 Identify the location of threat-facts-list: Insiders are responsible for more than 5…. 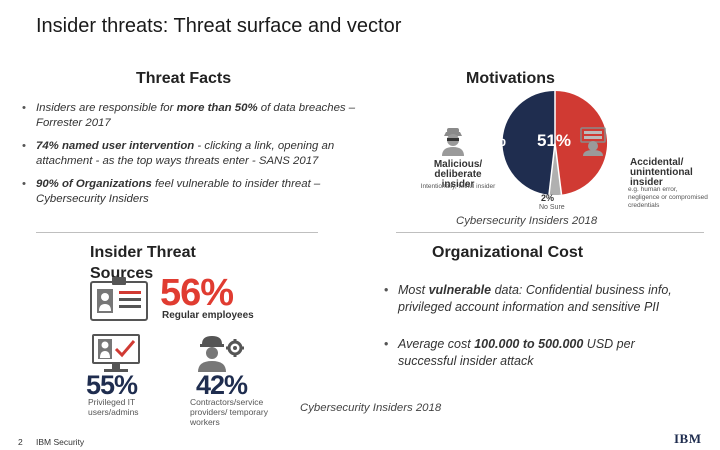
(192, 153).